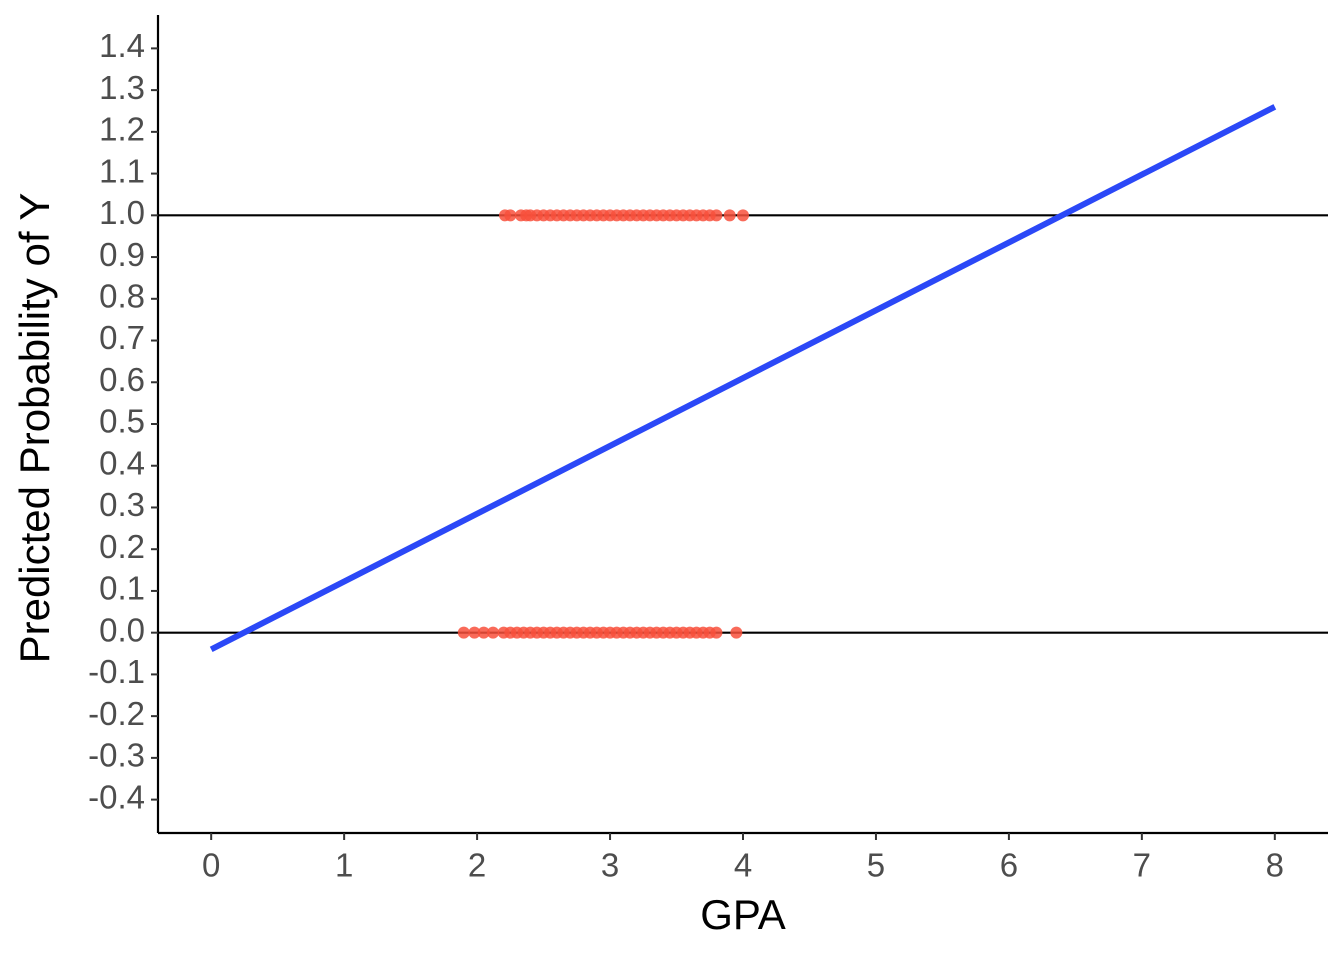 Image resolution: width=1344 pixels, height=965 pixels. Describe the element at coordinates (743, 914) in the screenshot. I see `x-axis-title: GPA` at that location.